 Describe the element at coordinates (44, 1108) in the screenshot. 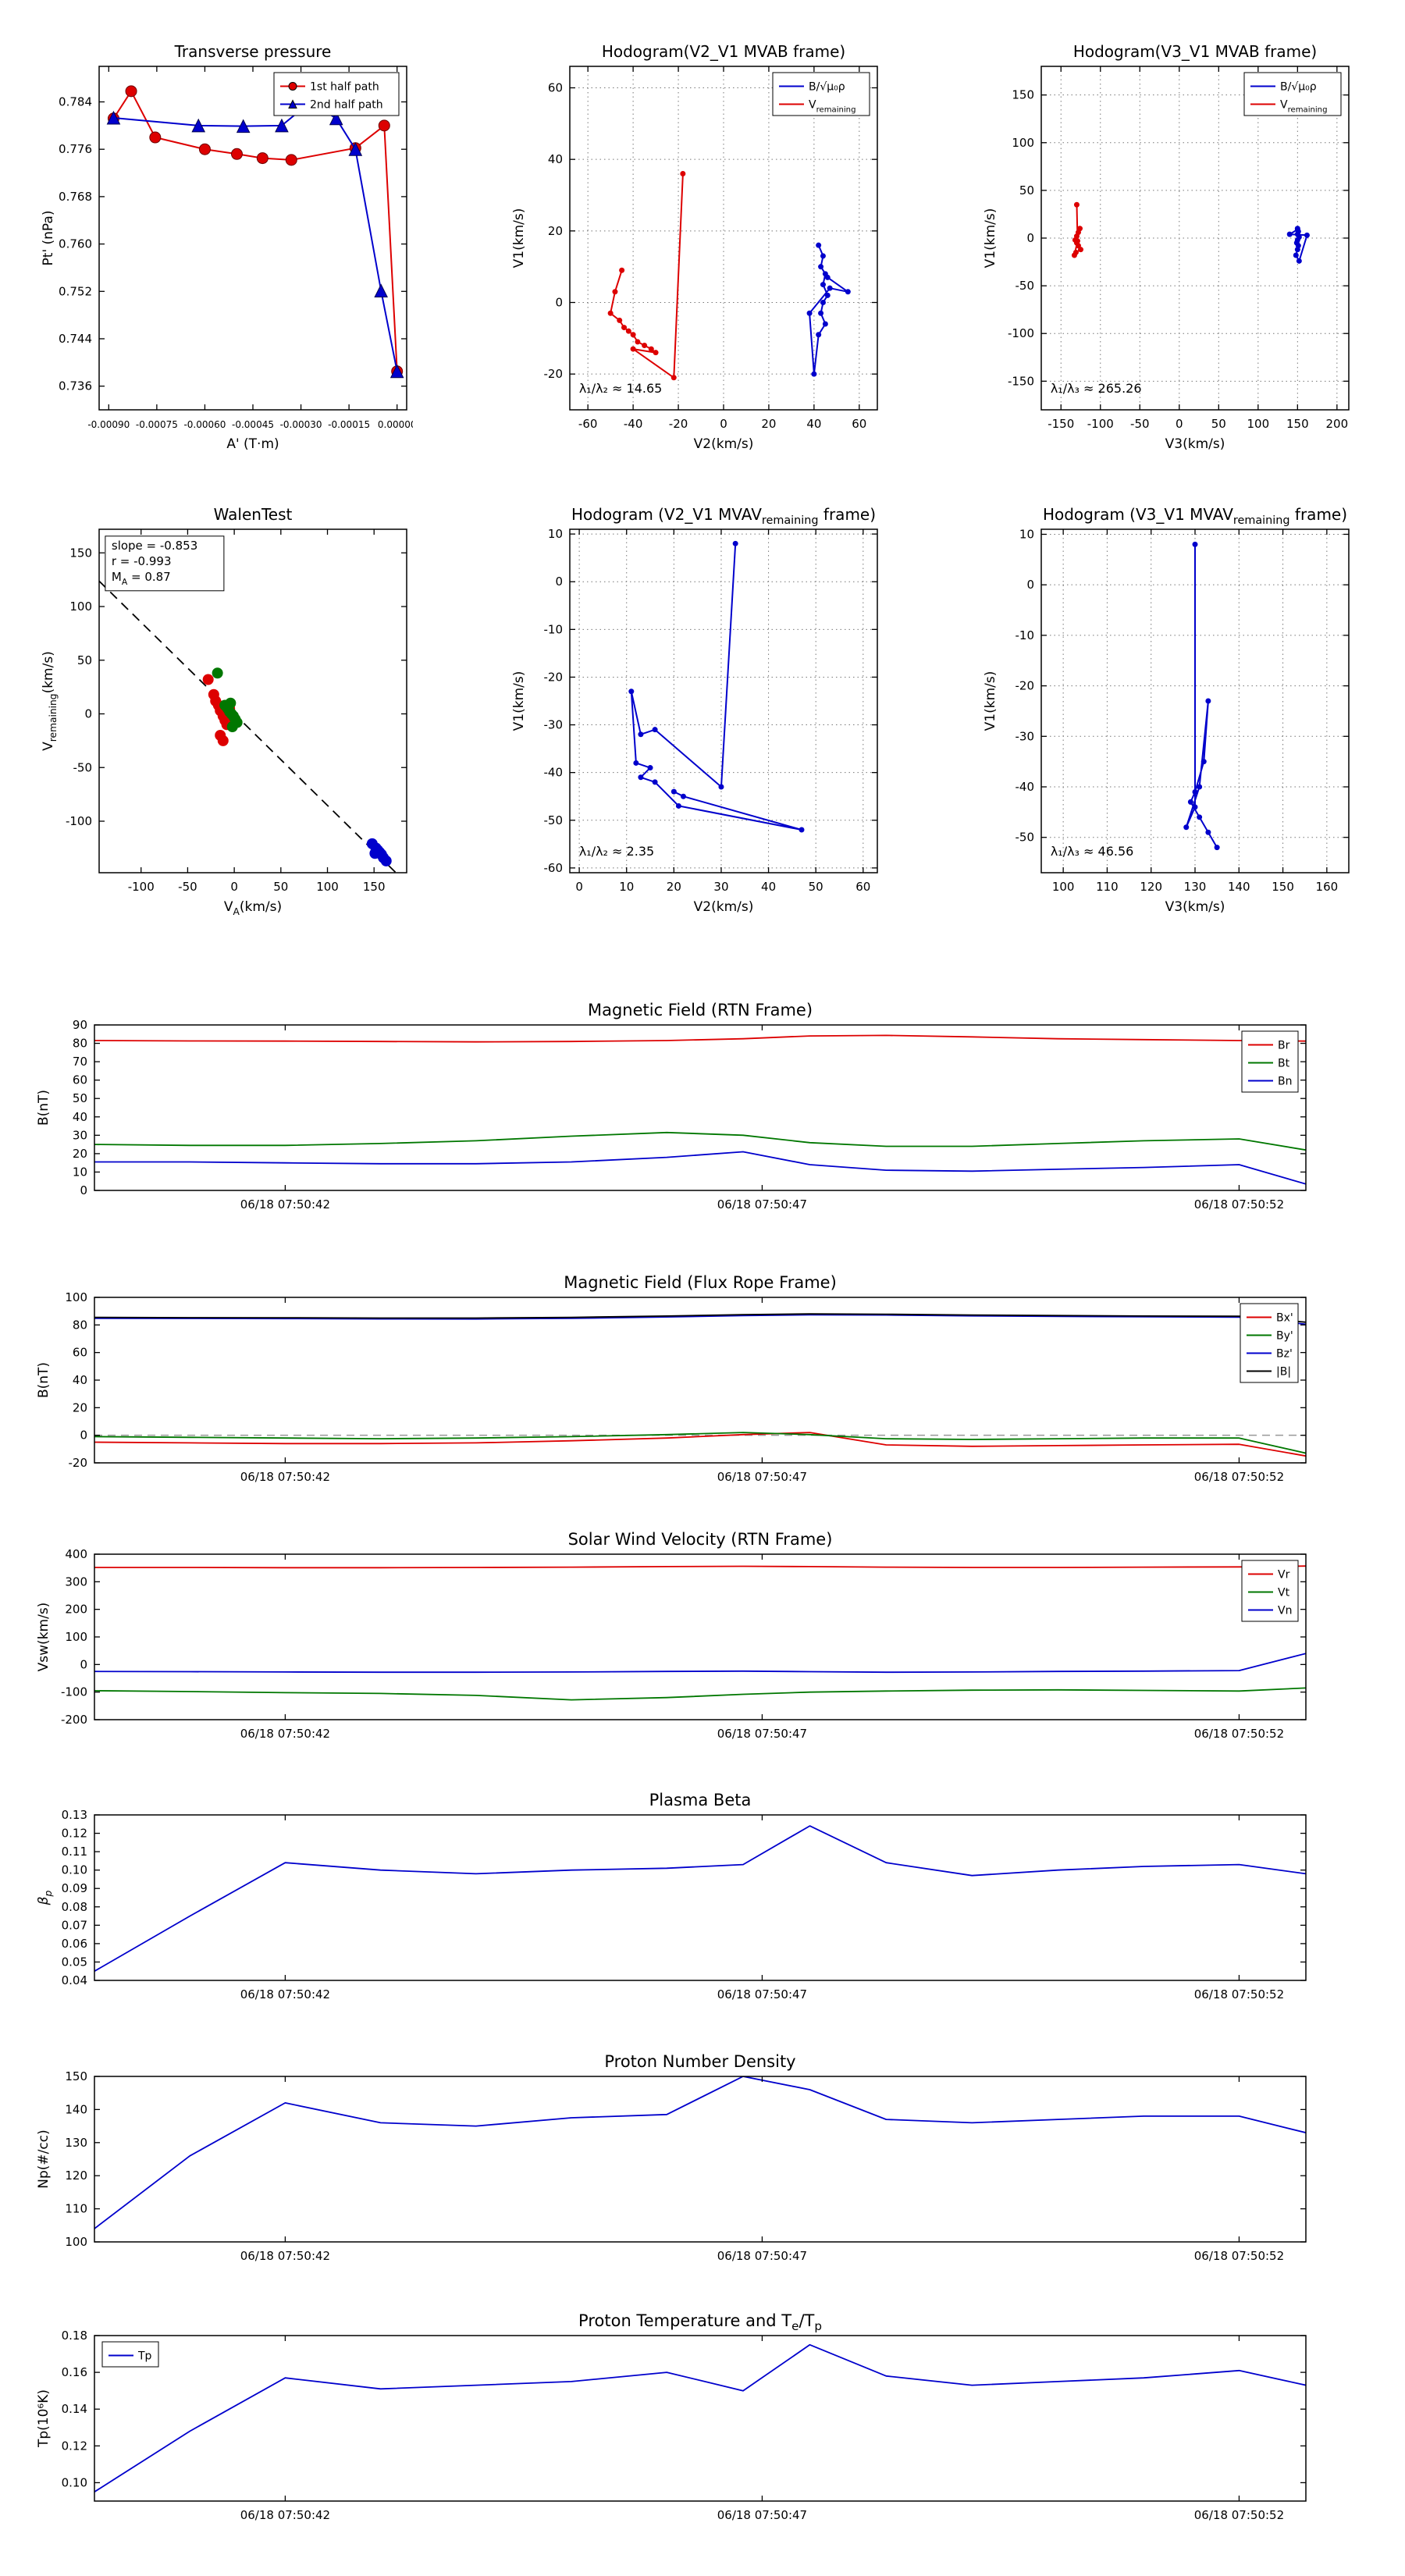

I see `svg-text: B(nT)` at that location.